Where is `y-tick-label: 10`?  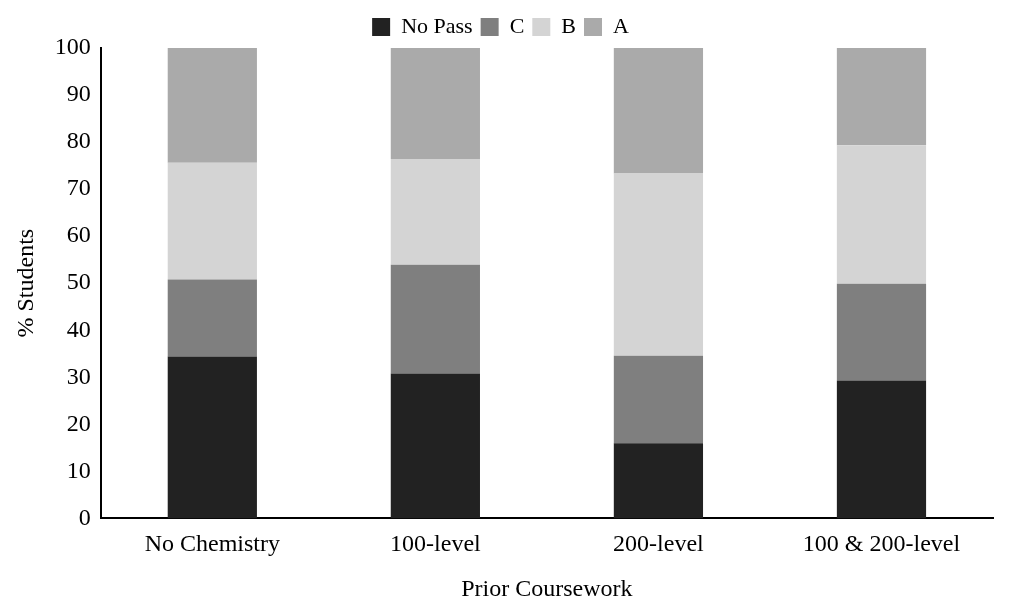
y-tick-label: 10 is located at coordinates (78, 469).